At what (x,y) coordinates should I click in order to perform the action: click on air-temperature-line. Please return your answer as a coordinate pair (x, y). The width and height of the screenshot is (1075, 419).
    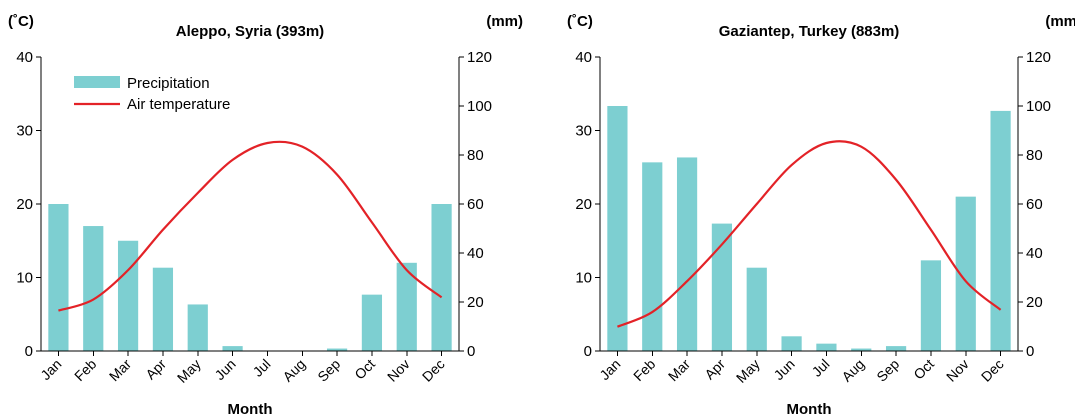
    Looking at the image, I should click on (250, 226).